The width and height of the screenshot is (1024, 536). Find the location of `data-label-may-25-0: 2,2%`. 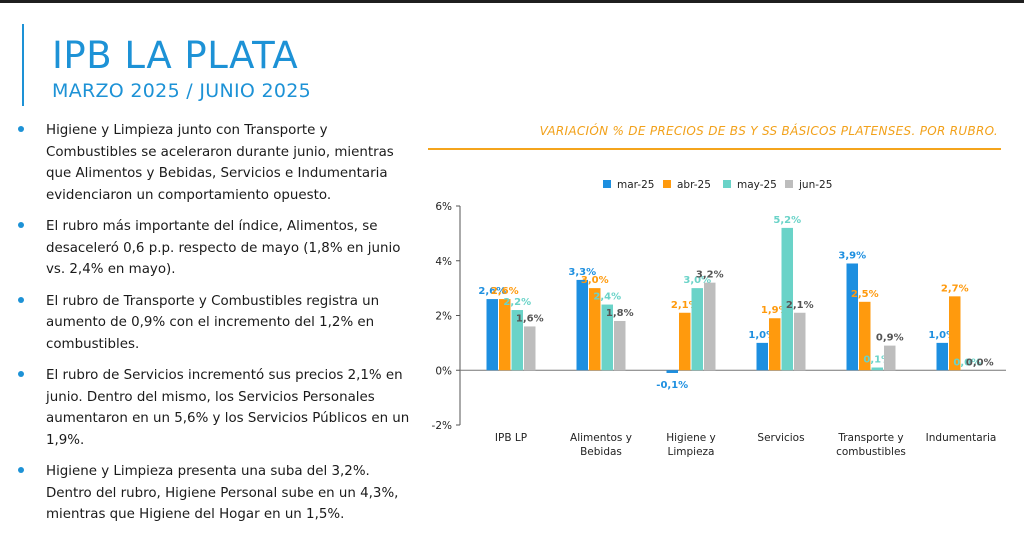

data-label-may-25-0: 2,2% is located at coordinates (517, 302).